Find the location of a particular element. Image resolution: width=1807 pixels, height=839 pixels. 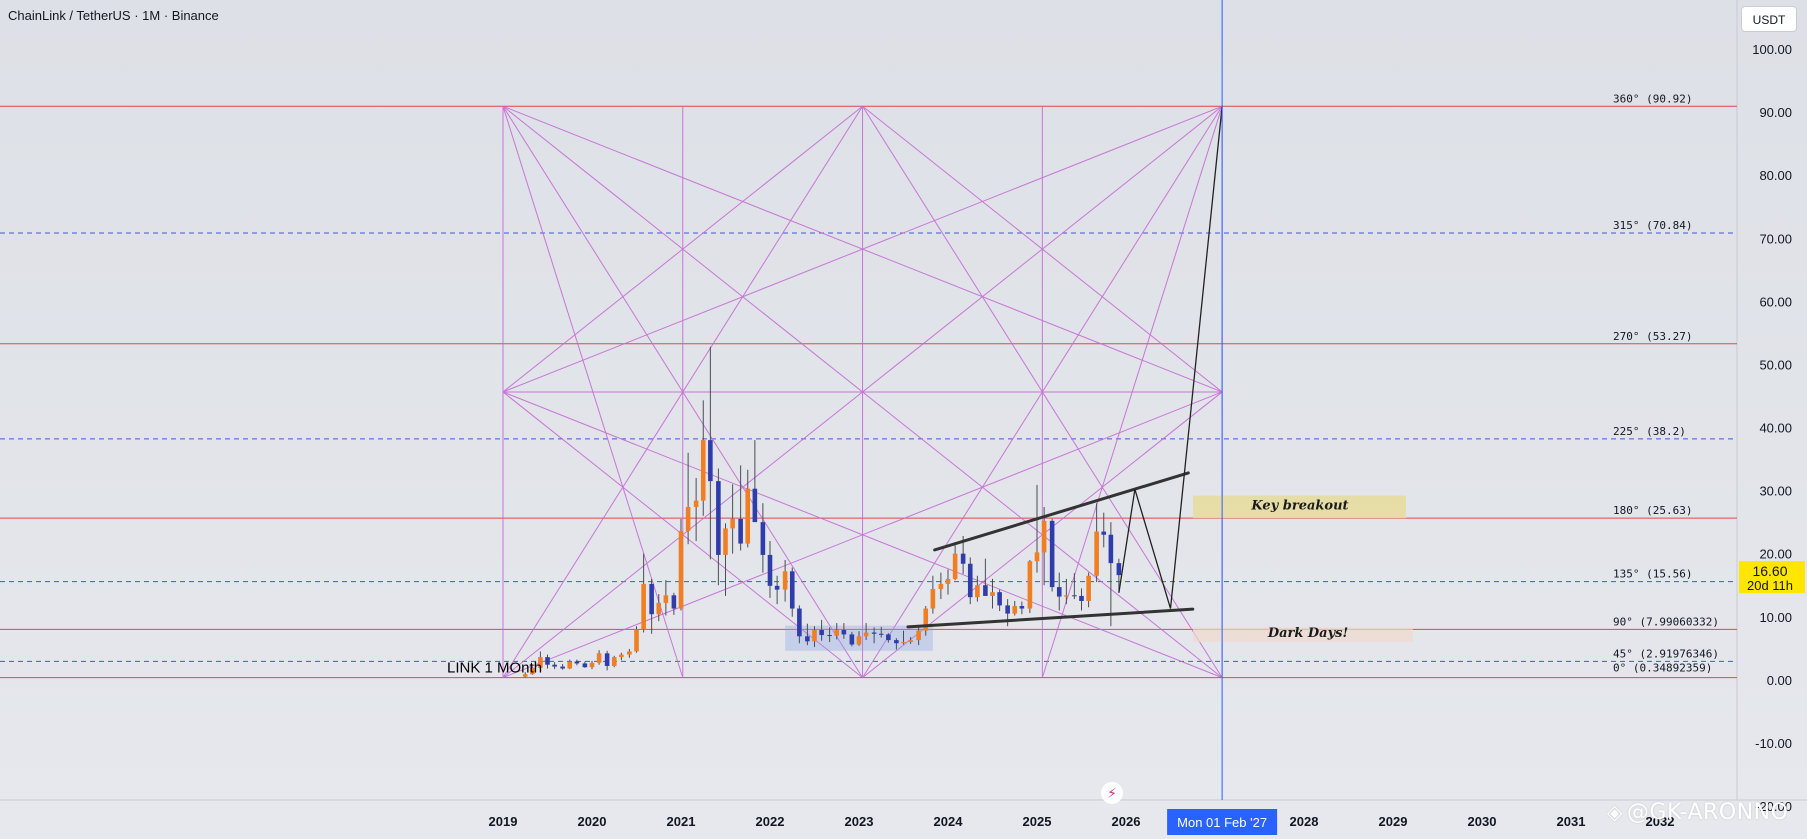

time-tick-label: 2031 is located at coordinates (1571, 821).